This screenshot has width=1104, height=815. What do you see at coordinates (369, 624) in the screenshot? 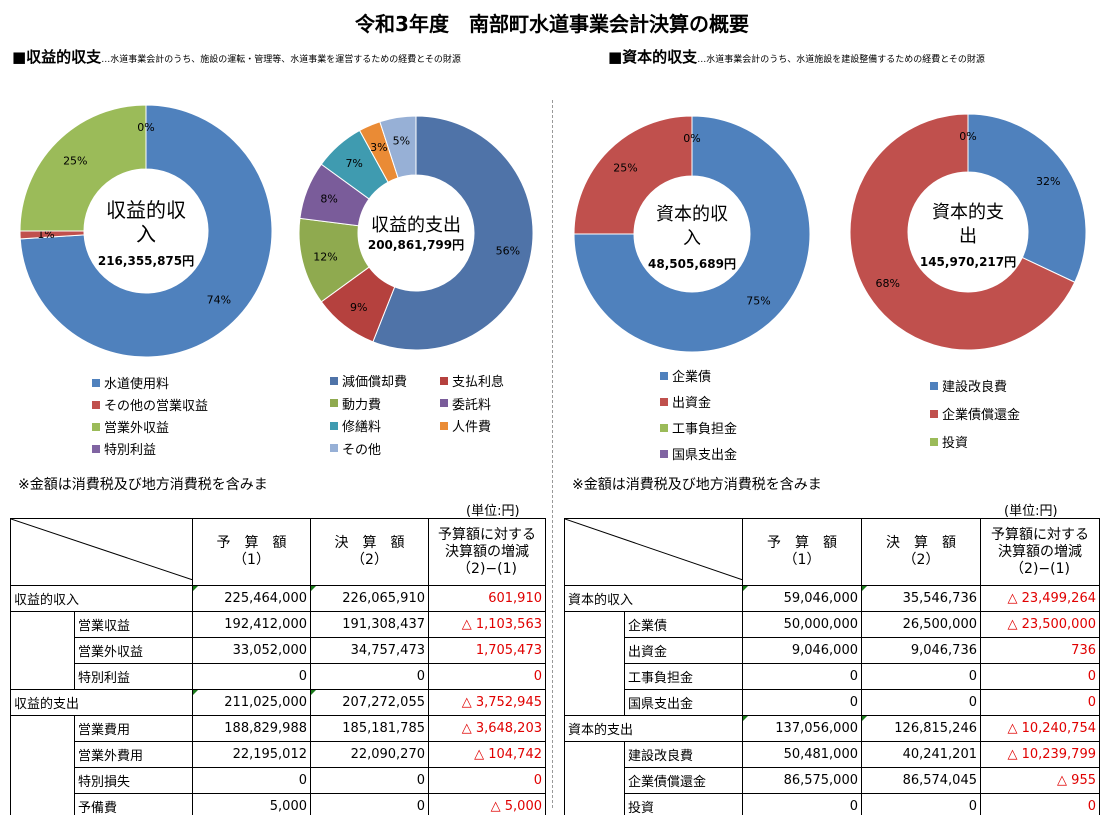
I see `actual-cell: 191,308,437` at bounding box center [369, 624].